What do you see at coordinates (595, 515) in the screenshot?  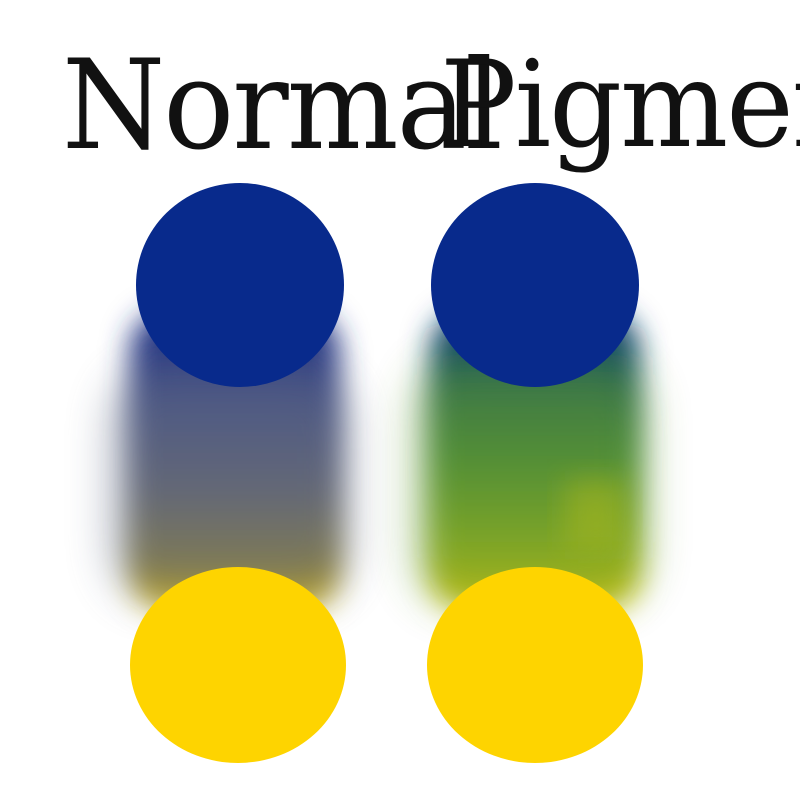 I see `pigment-green-patch` at bounding box center [595, 515].